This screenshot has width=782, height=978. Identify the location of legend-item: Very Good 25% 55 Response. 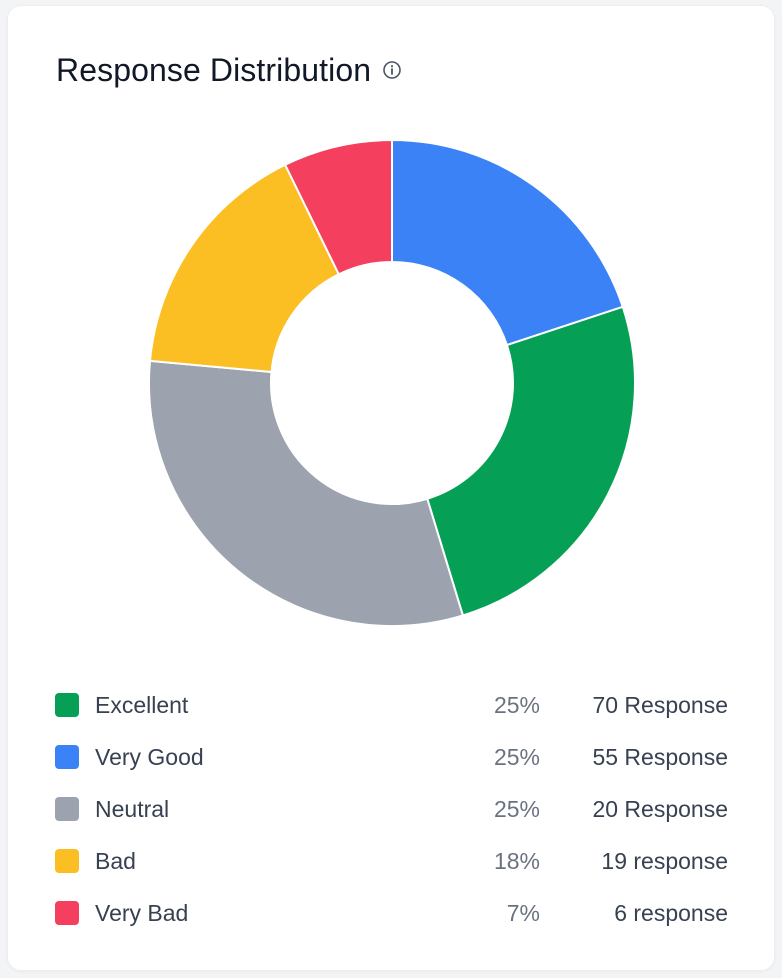
(391, 757).